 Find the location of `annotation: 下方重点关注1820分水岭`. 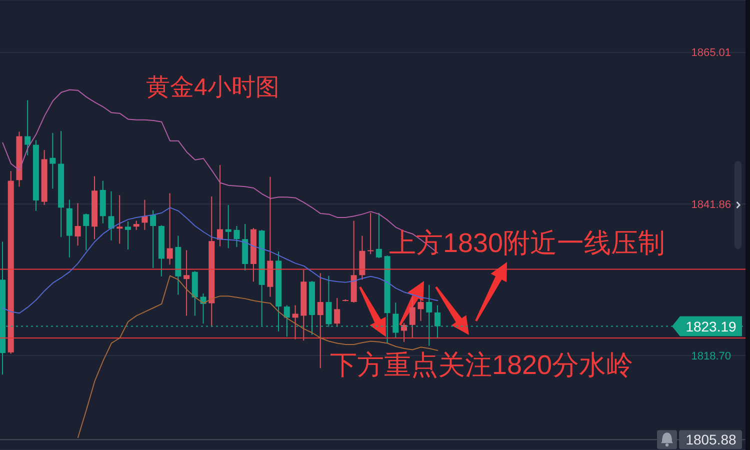

annotation: 下方重点关注1820分水岭 is located at coordinates (482, 365).